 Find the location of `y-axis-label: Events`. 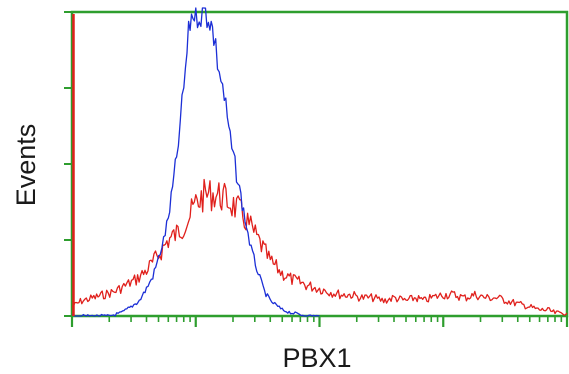

y-axis-label: Events is located at coordinates (26, 165).